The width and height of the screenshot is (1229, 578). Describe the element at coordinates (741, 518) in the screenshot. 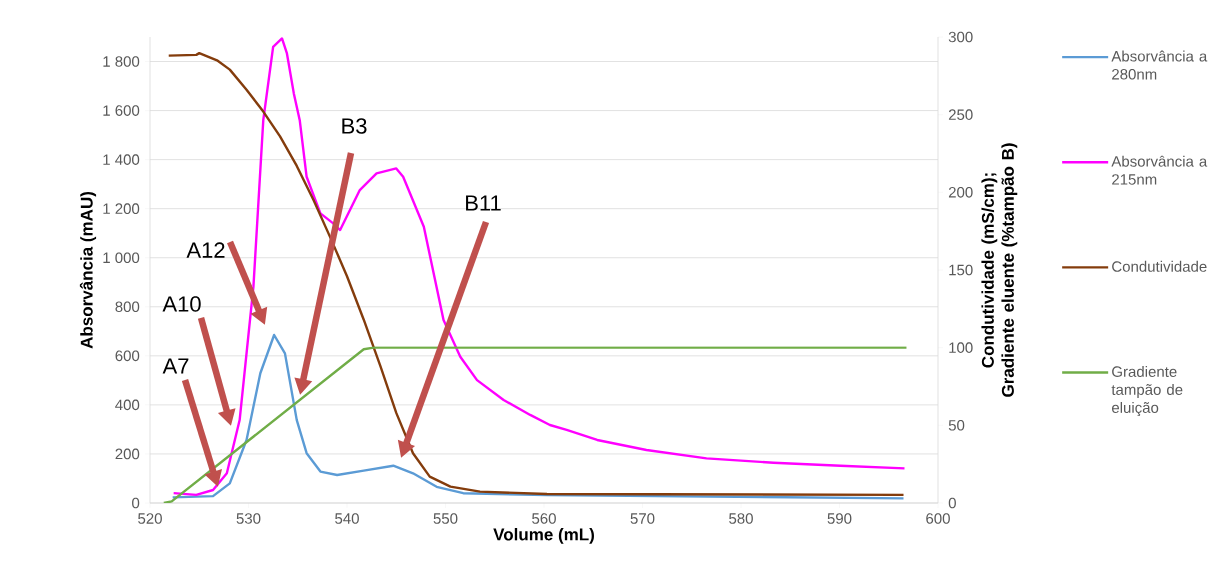

I see `x-tick-label: 580` at that location.